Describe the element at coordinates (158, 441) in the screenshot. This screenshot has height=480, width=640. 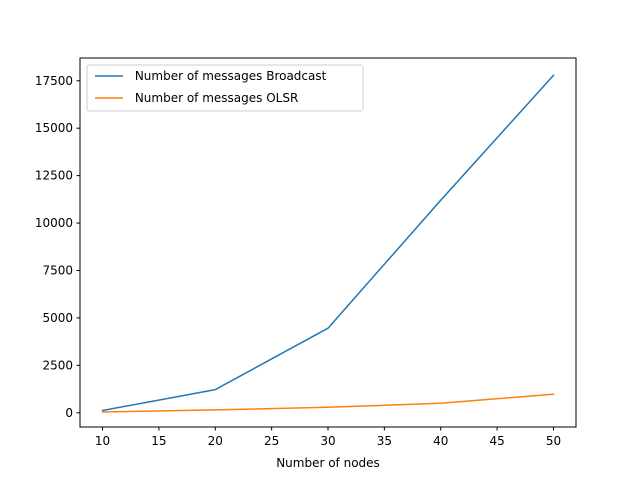
I see `x-tick-label: 15` at that location.